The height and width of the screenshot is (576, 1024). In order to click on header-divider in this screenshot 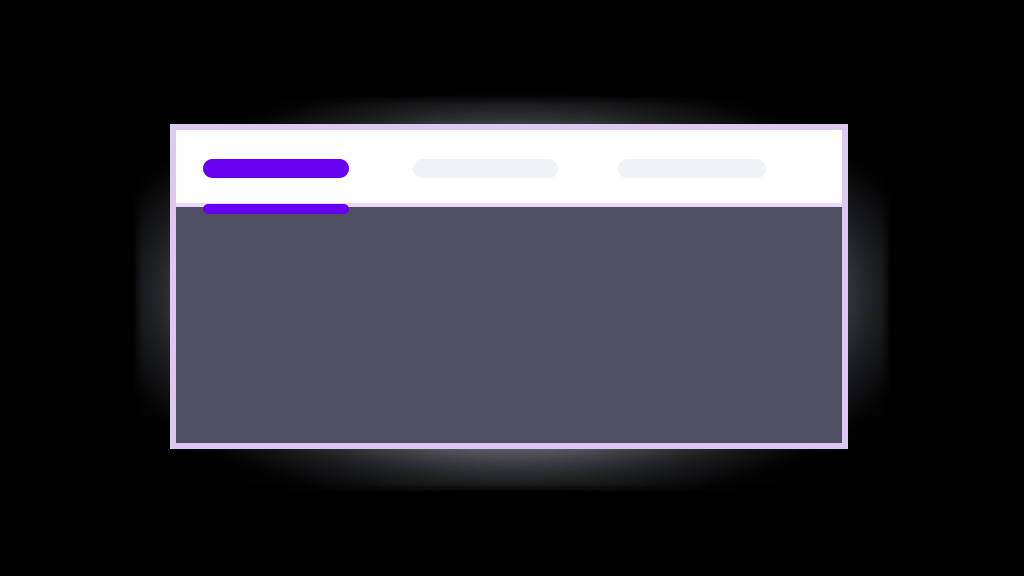, I will do `click(509, 205)`.